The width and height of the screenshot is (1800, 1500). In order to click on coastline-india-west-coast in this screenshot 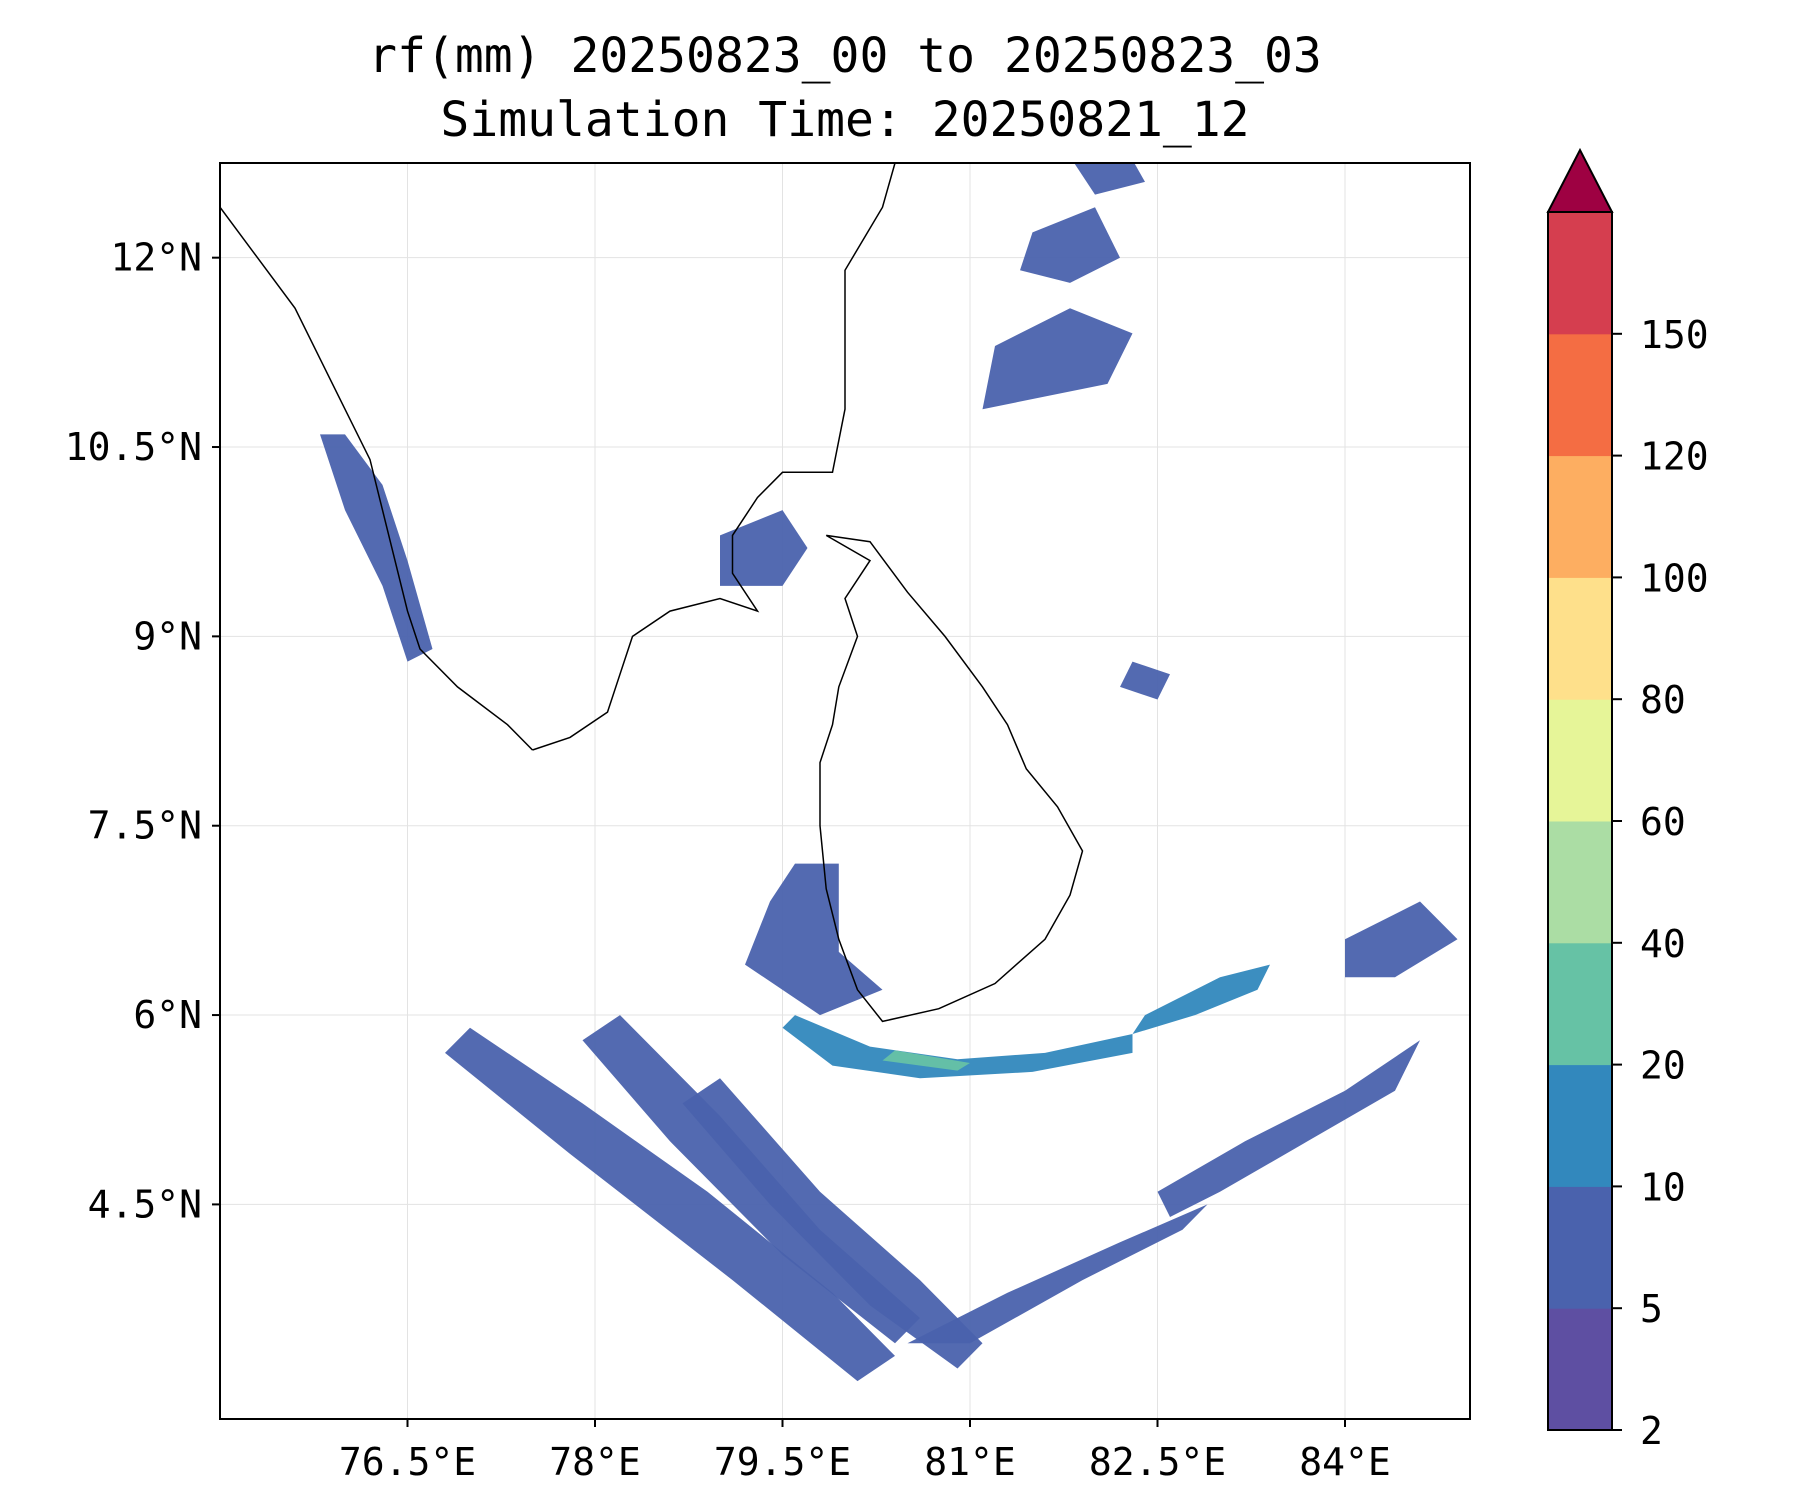, I will do `click(377, 478)`.